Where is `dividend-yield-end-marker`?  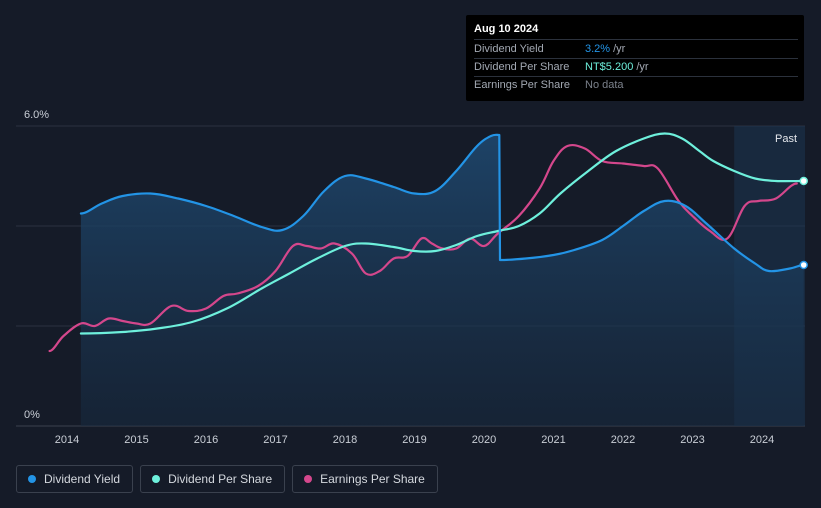 dividend-yield-end-marker is located at coordinates (803, 265).